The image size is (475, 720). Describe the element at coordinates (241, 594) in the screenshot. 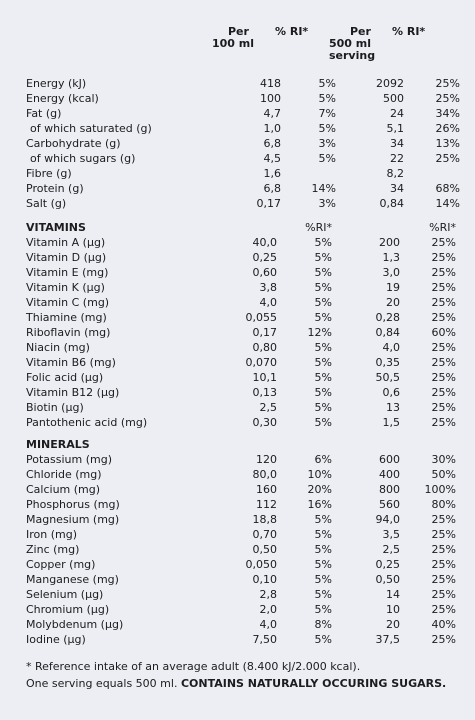

I see `table-row: Selenium (µg) 2,8 5% 14 25%` at that location.